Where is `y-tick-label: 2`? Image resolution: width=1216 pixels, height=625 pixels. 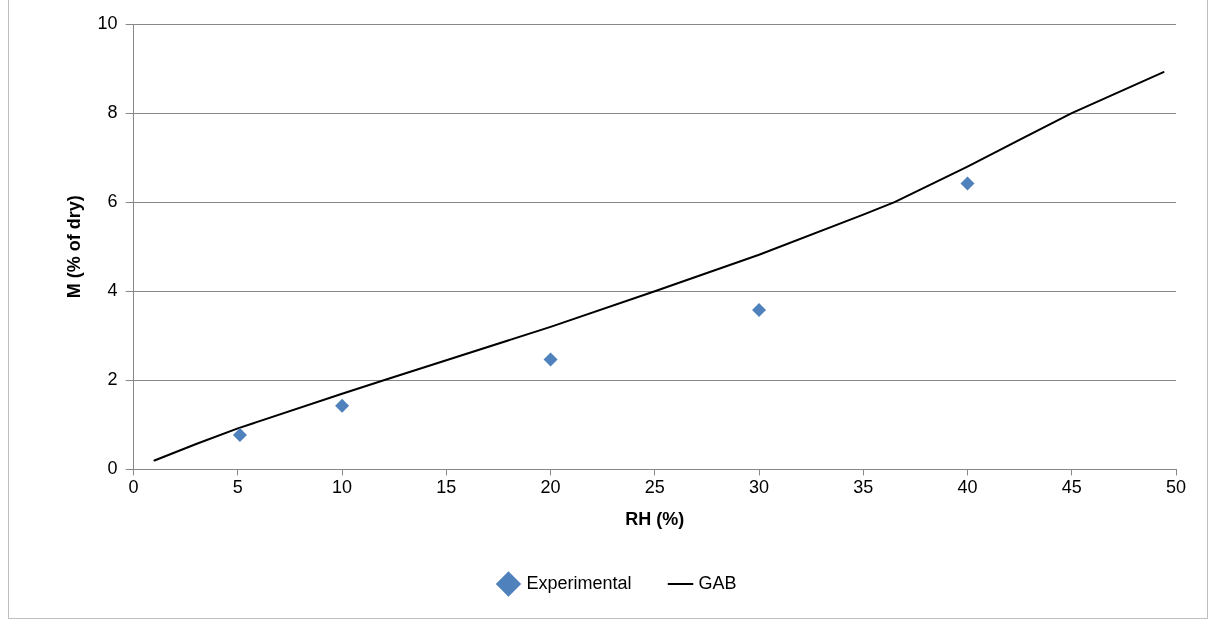 y-tick-label: 2 is located at coordinates (112, 379).